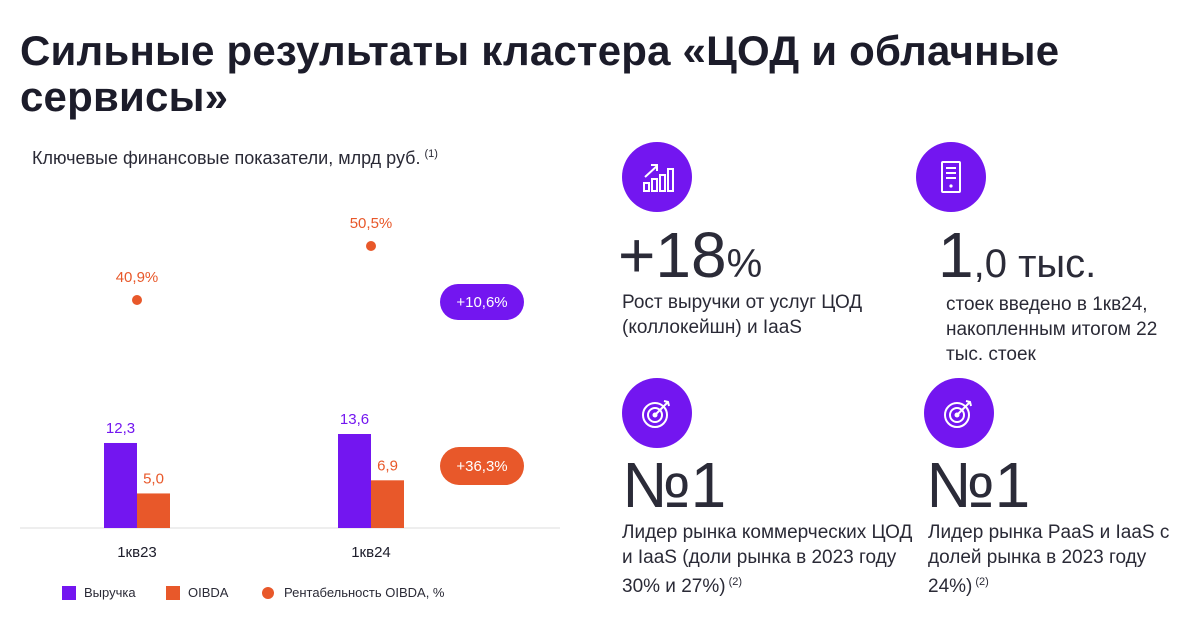  I want to click on data-label-oibda-2: 6,9, so click(387, 465).